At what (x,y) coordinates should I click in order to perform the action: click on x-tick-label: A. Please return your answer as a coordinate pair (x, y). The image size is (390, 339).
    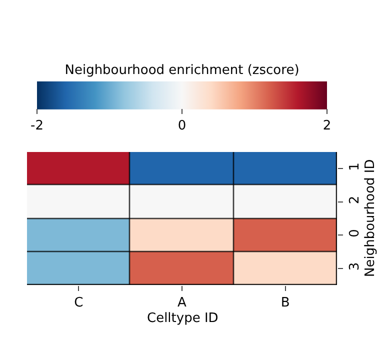
    Looking at the image, I should click on (182, 303).